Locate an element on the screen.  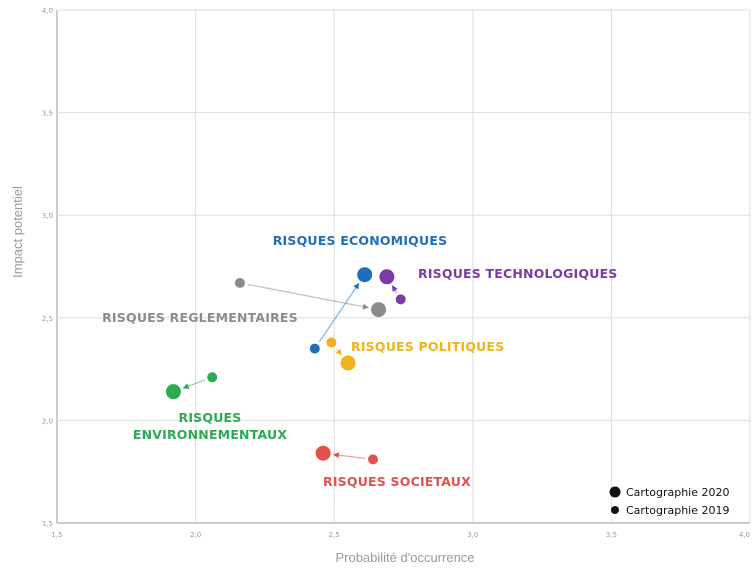
series-label: RISQUES POLITIQUES is located at coordinates (427, 346).